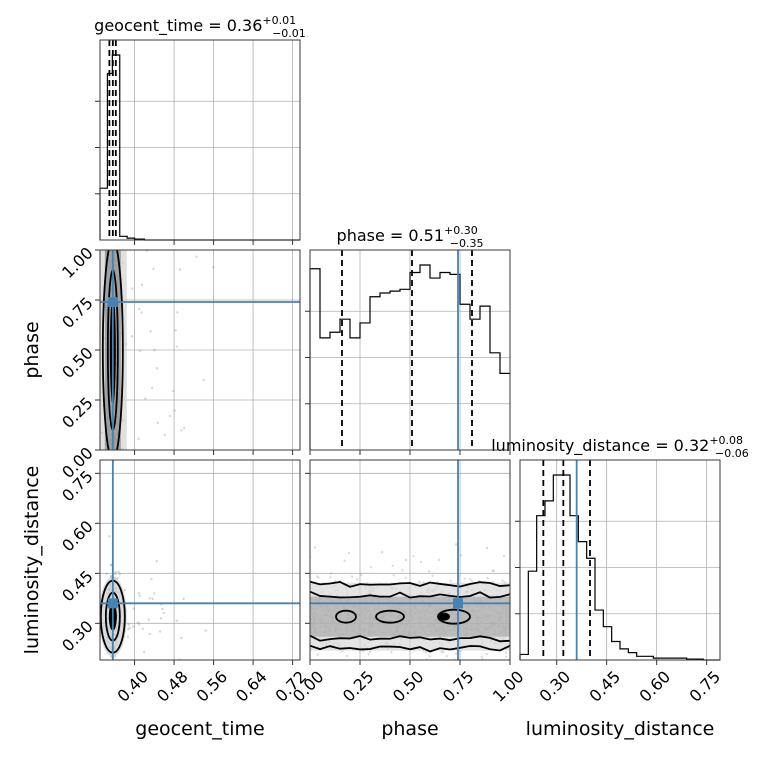 Image resolution: width=760 pixels, height=760 pixels. What do you see at coordinates (410, 237) in the screenshot?
I see `title-phase: phase = 0.51+0.30 −0.35` at bounding box center [410, 237].